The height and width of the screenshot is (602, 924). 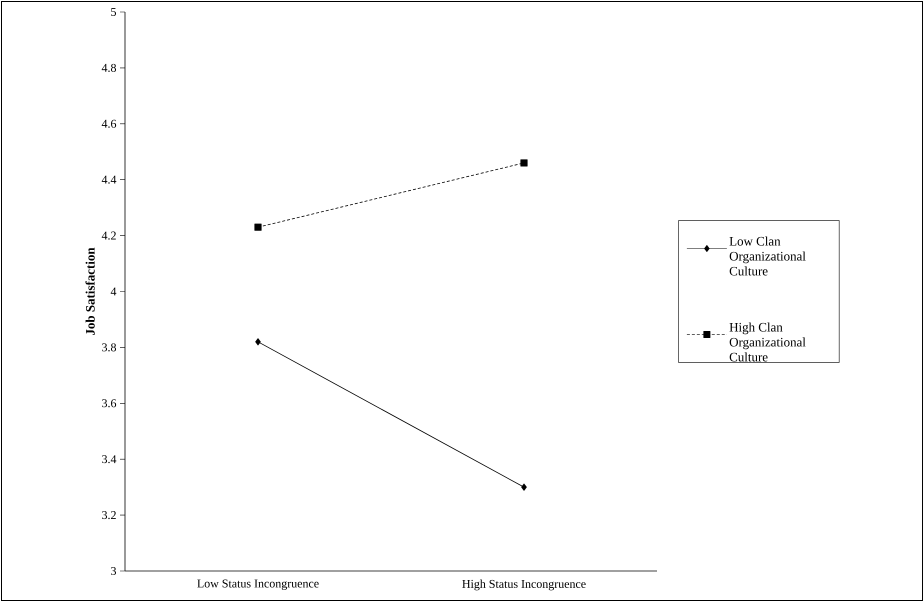 I want to click on legend-label: High Clan Organizational Culture, so click(x=768, y=342).